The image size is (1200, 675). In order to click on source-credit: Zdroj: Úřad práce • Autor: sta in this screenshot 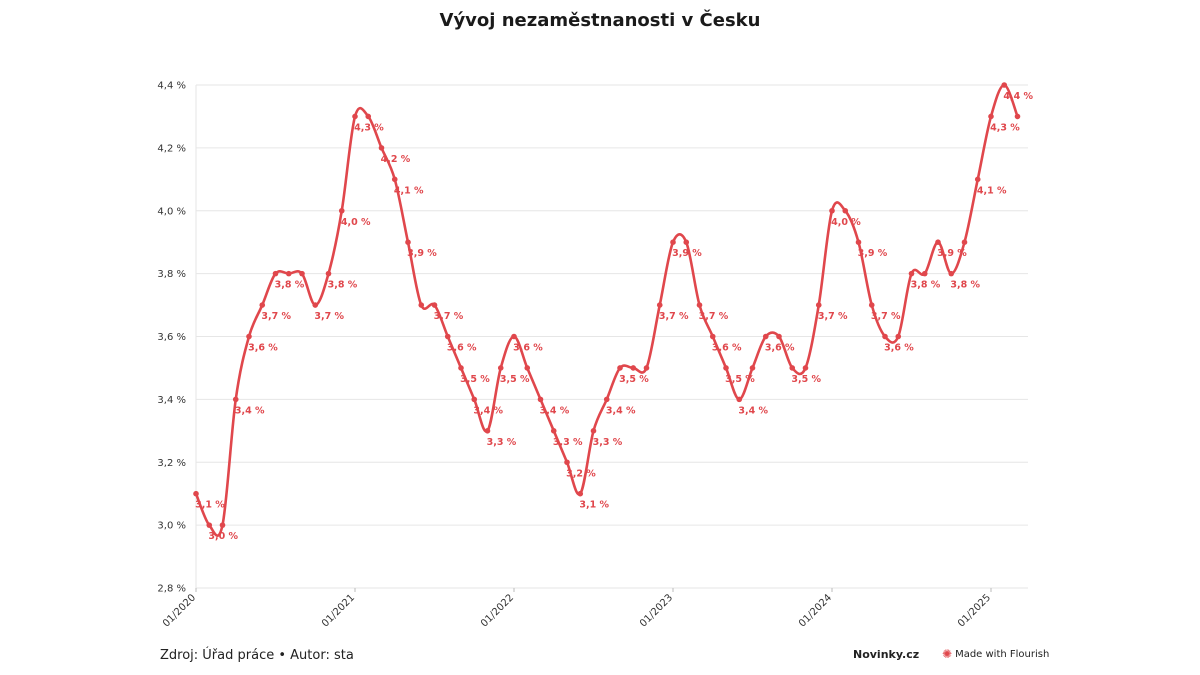, I will do `click(257, 655)`.